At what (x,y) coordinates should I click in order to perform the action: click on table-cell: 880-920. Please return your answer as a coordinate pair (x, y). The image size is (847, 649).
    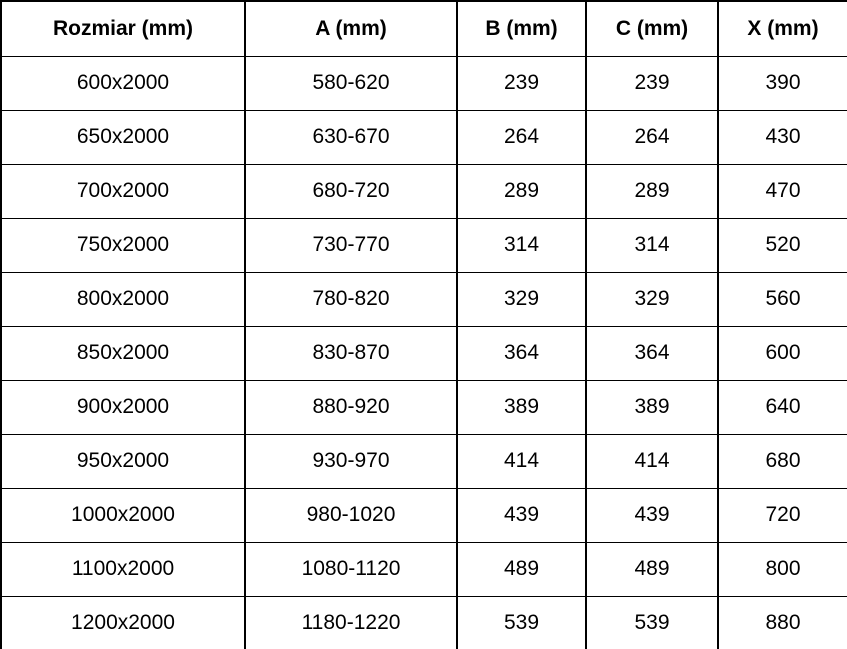
    Looking at the image, I should click on (351, 407).